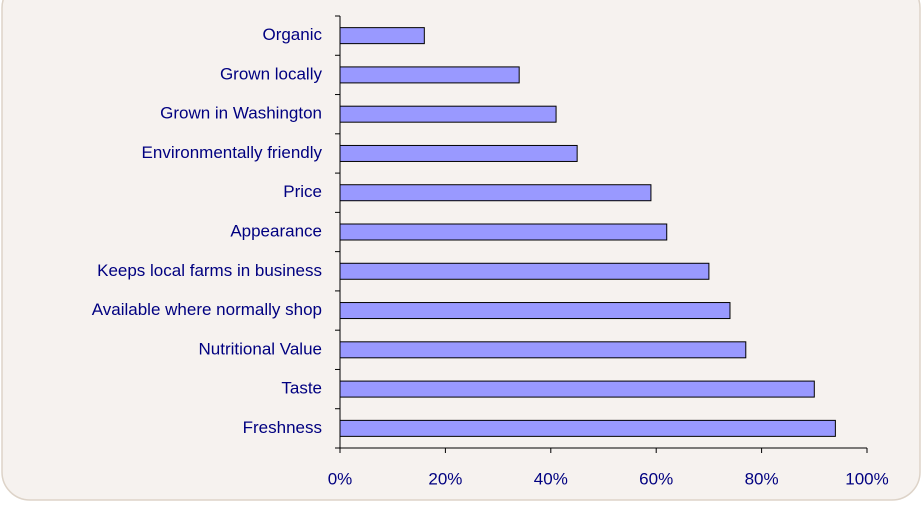  What do you see at coordinates (232, 152) in the screenshot?
I see `y-tick-label: Environmentally friendly` at bounding box center [232, 152].